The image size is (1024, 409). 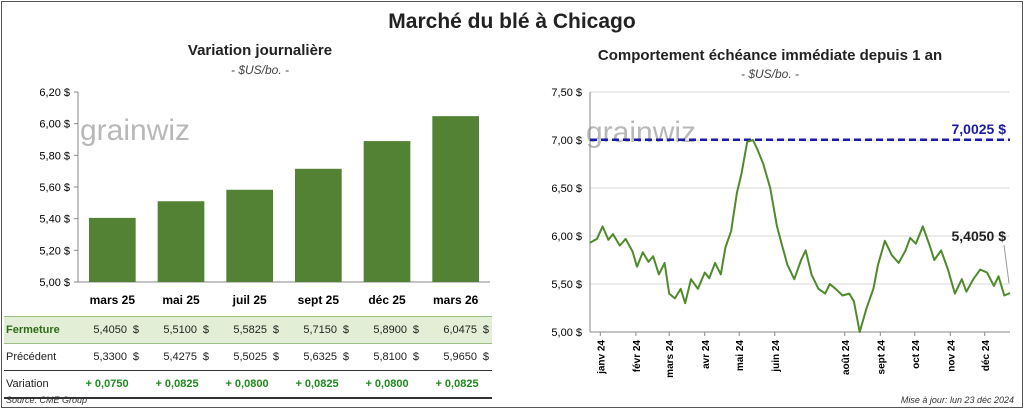 What do you see at coordinates (566, 189) in the screenshot?
I see `line-y-tick-label: 6,50 $` at bounding box center [566, 189].